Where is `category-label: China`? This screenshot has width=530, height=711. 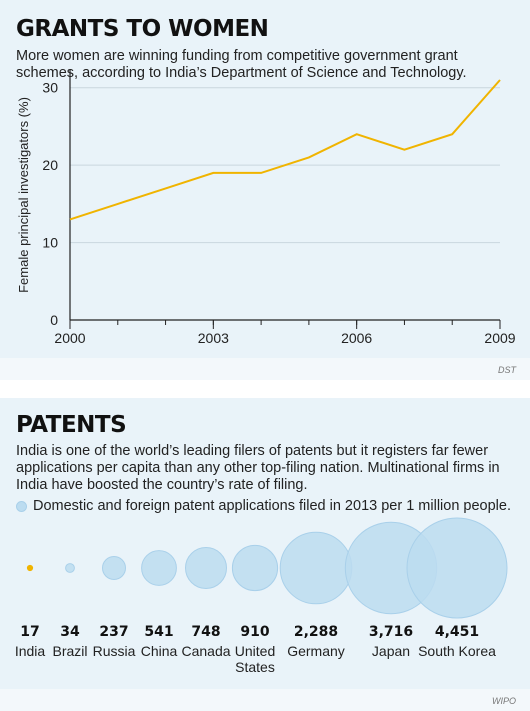 category-label: China is located at coordinates (159, 651).